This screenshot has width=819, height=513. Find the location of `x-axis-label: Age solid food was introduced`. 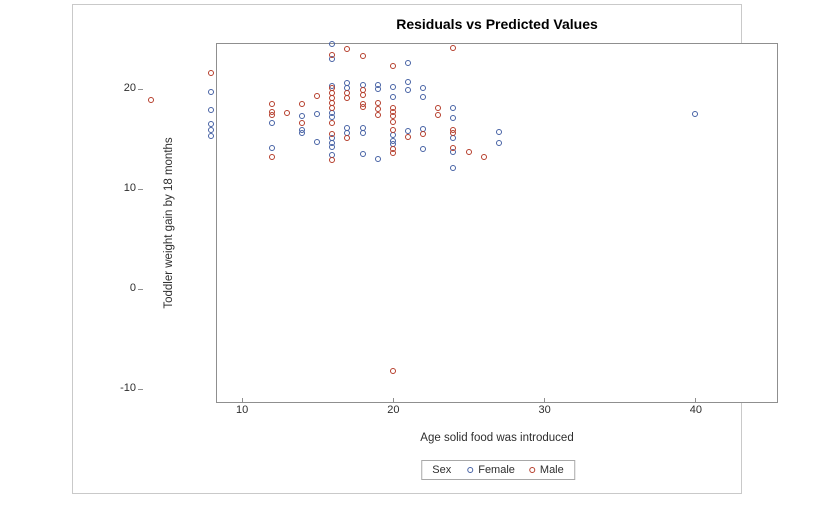

x-axis-label: Age solid food was introduced is located at coordinates (497, 438).